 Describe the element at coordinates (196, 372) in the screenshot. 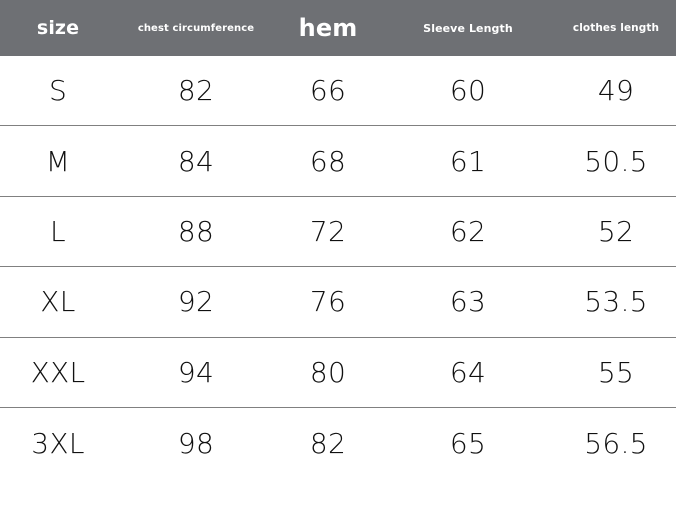

I see `cell-chest: 94` at that location.